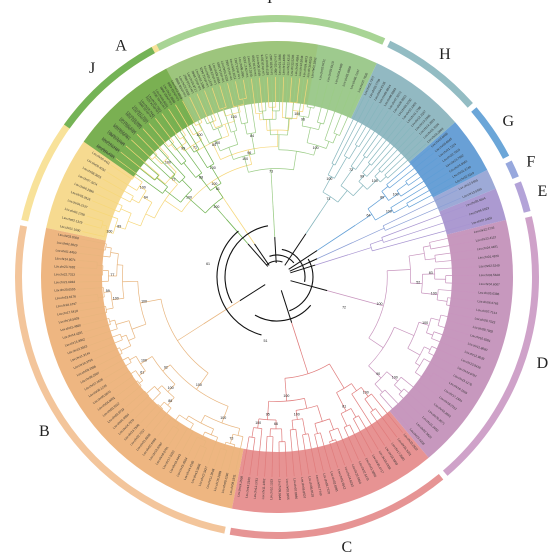  I want to click on leaf-label: Lsv.chr09.2290, so click(225, 483).